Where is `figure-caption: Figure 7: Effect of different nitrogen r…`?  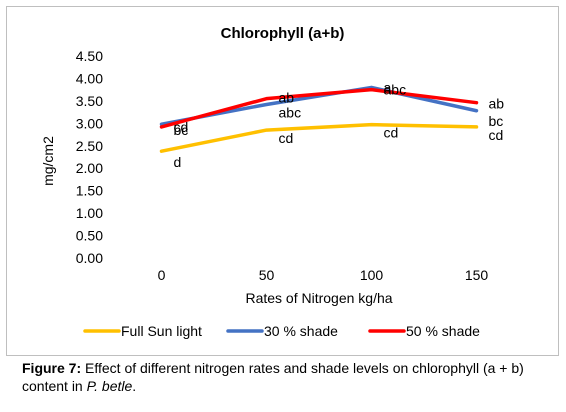 figure-caption: Figure 7: Effect of different nitrogen r… is located at coordinates (292, 377).